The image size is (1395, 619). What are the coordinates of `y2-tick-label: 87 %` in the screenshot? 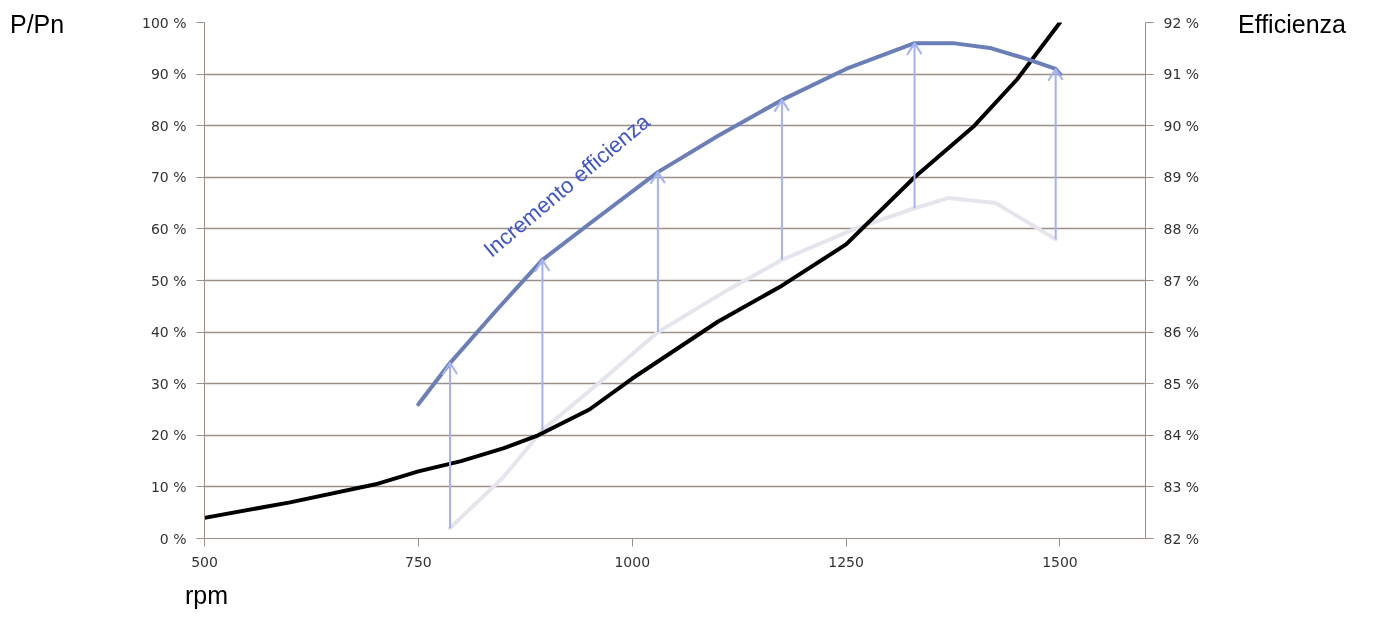 It's located at (1181, 280).